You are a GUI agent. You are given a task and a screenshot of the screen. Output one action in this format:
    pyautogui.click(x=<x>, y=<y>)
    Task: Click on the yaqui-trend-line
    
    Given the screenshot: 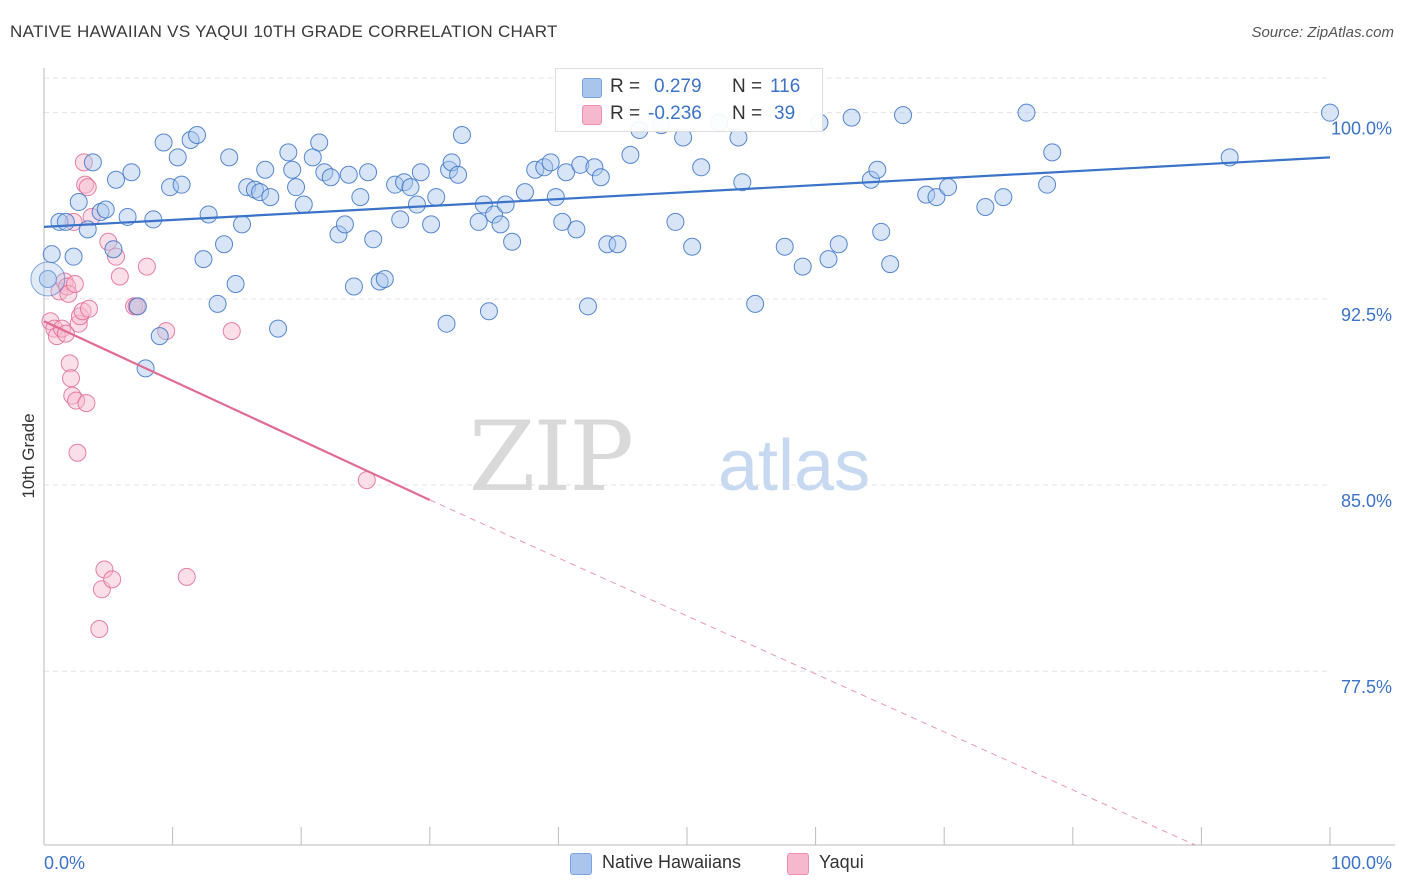 What is the action you would take?
    pyautogui.click(x=237, y=410)
    